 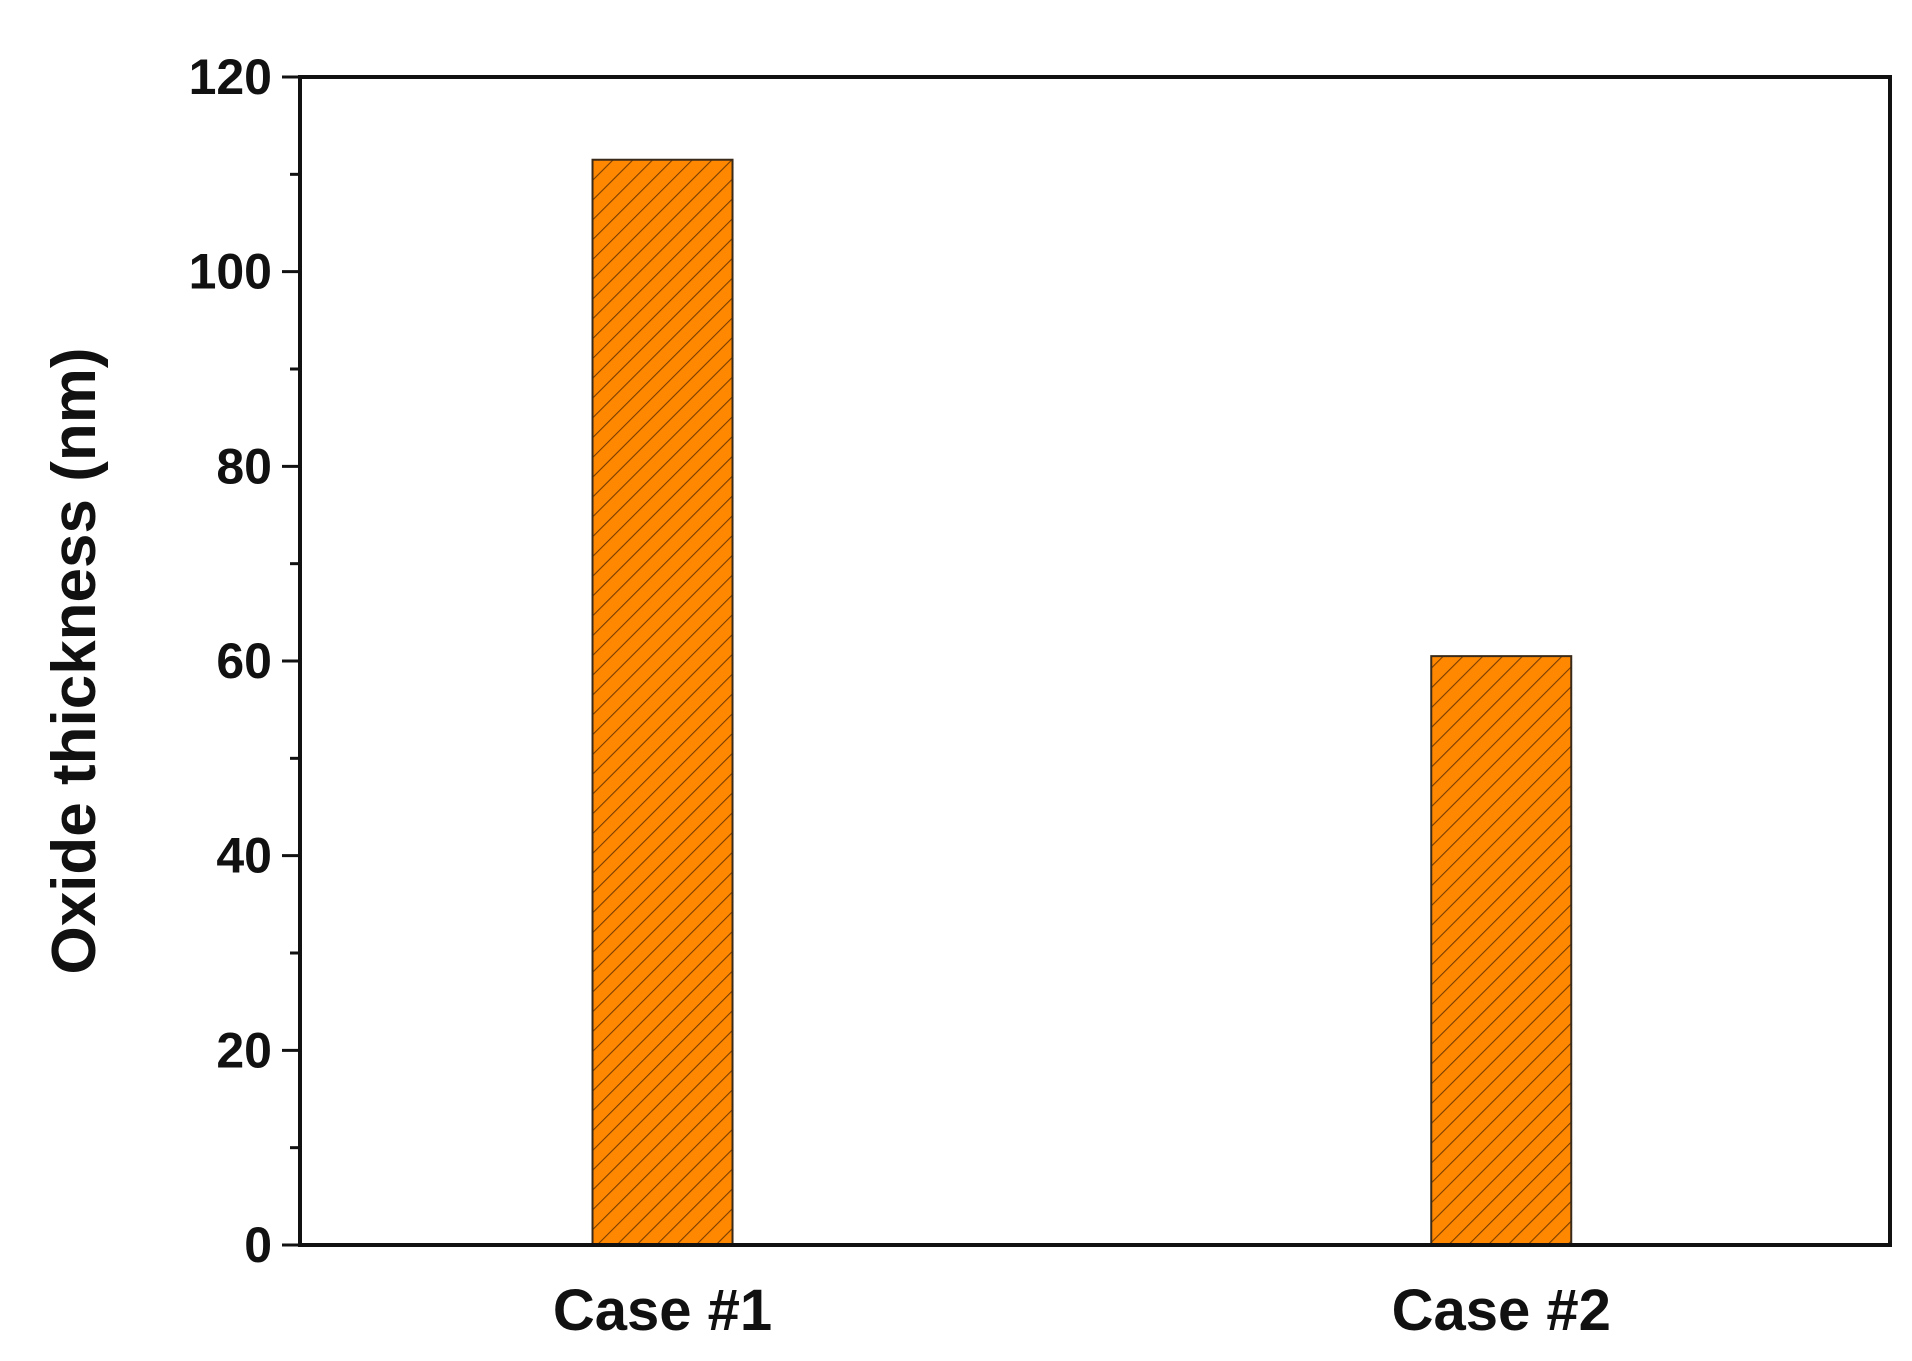 What do you see at coordinates (244, 856) in the screenshot?
I see `y-tick-label: 40` at bounding box center [244, 856].